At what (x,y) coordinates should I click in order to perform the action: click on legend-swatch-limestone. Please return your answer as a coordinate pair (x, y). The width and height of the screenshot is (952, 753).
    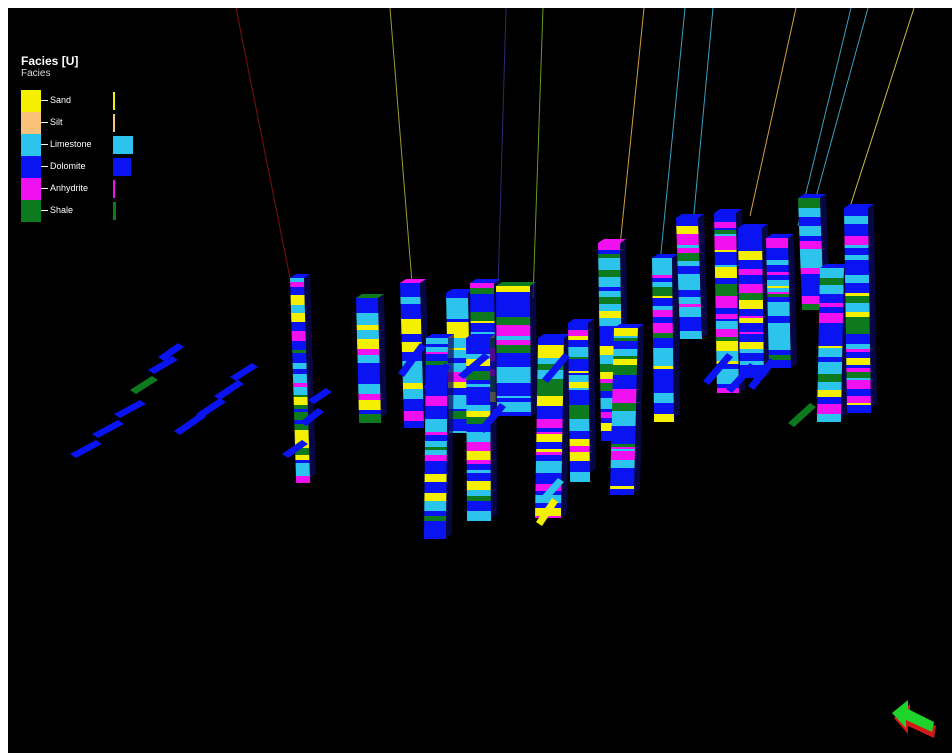
    Looking at the image, I should click on (31, 145).